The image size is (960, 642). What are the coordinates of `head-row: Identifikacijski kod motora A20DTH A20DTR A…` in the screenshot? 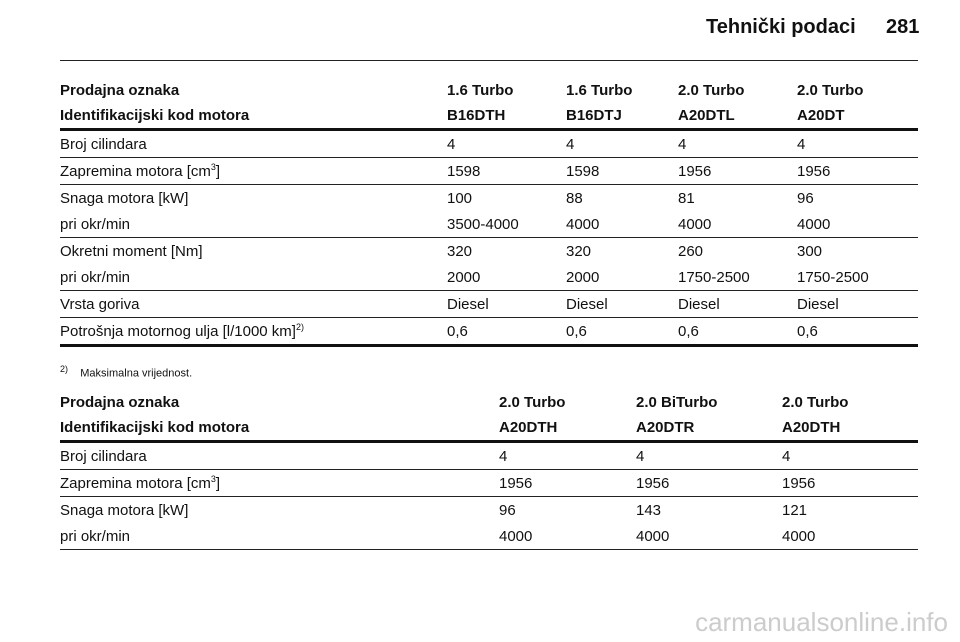 It's located at (489, 429).